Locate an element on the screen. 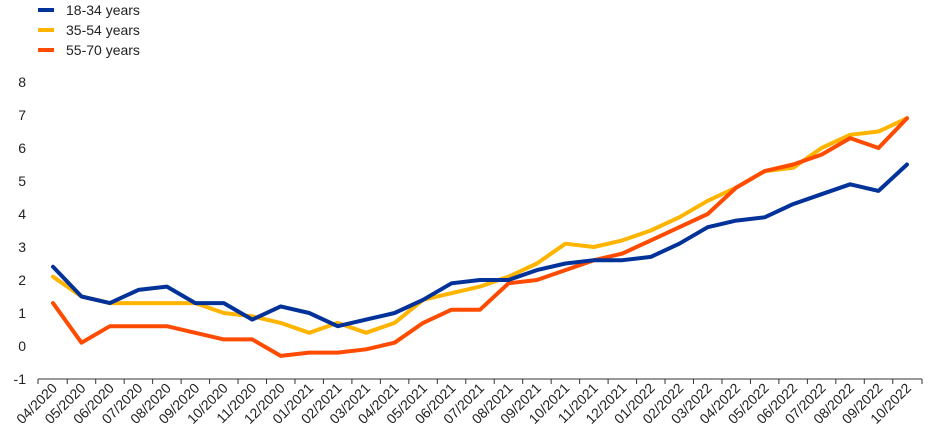 This screenshot has height=447, width=948. y-tick-label: -1 is located at coordinates (20, 379).